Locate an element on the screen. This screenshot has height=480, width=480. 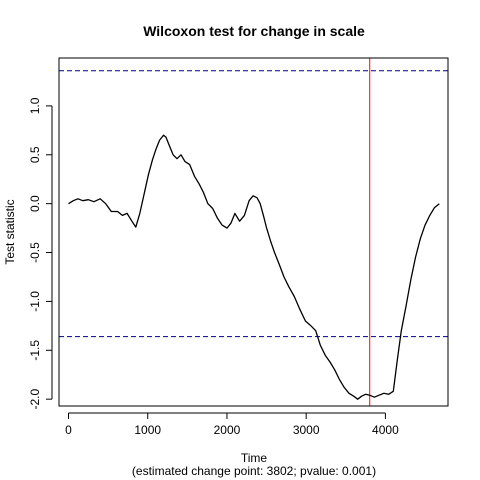
chart-title: Wilcoxon test for change in scale is located at coordinates (254, 31).